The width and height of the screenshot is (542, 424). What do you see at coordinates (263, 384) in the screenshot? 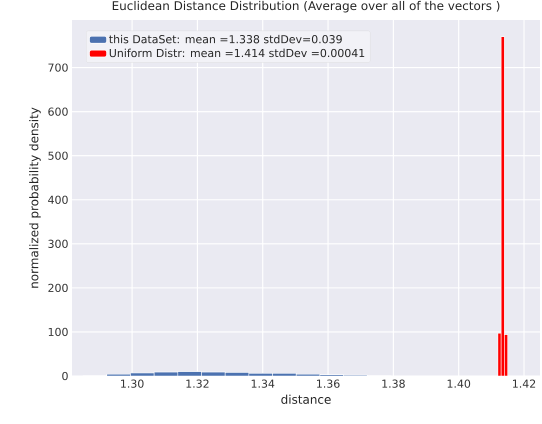
I see `x-tick-label: 1.34` at bounding box center [263, 384].